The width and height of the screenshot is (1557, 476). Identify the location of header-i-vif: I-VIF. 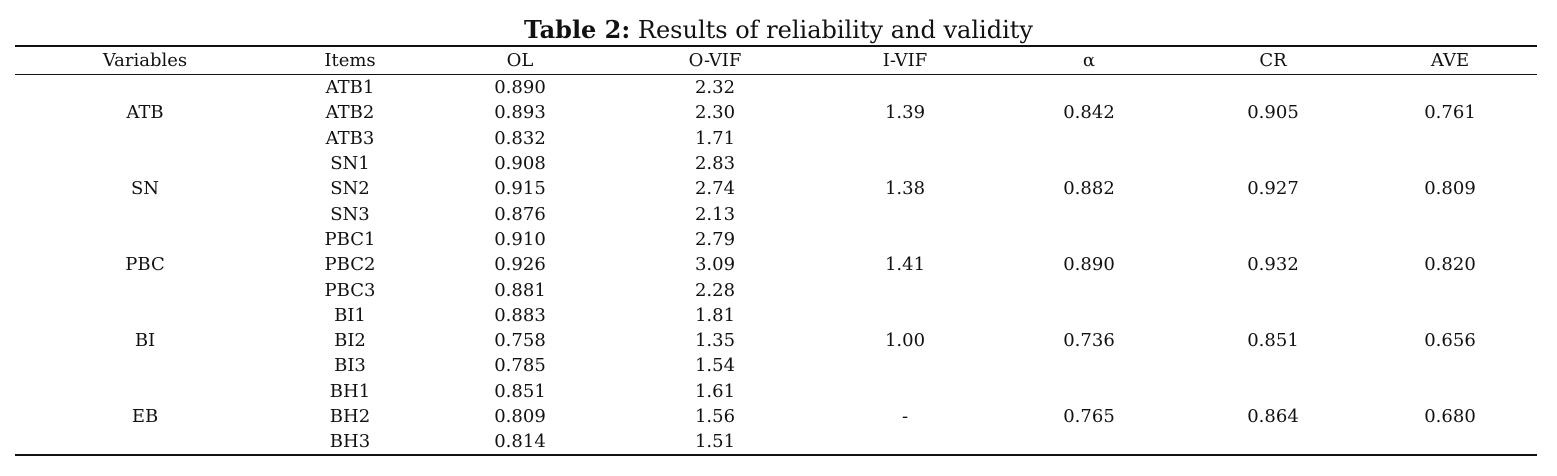
(905, 60).